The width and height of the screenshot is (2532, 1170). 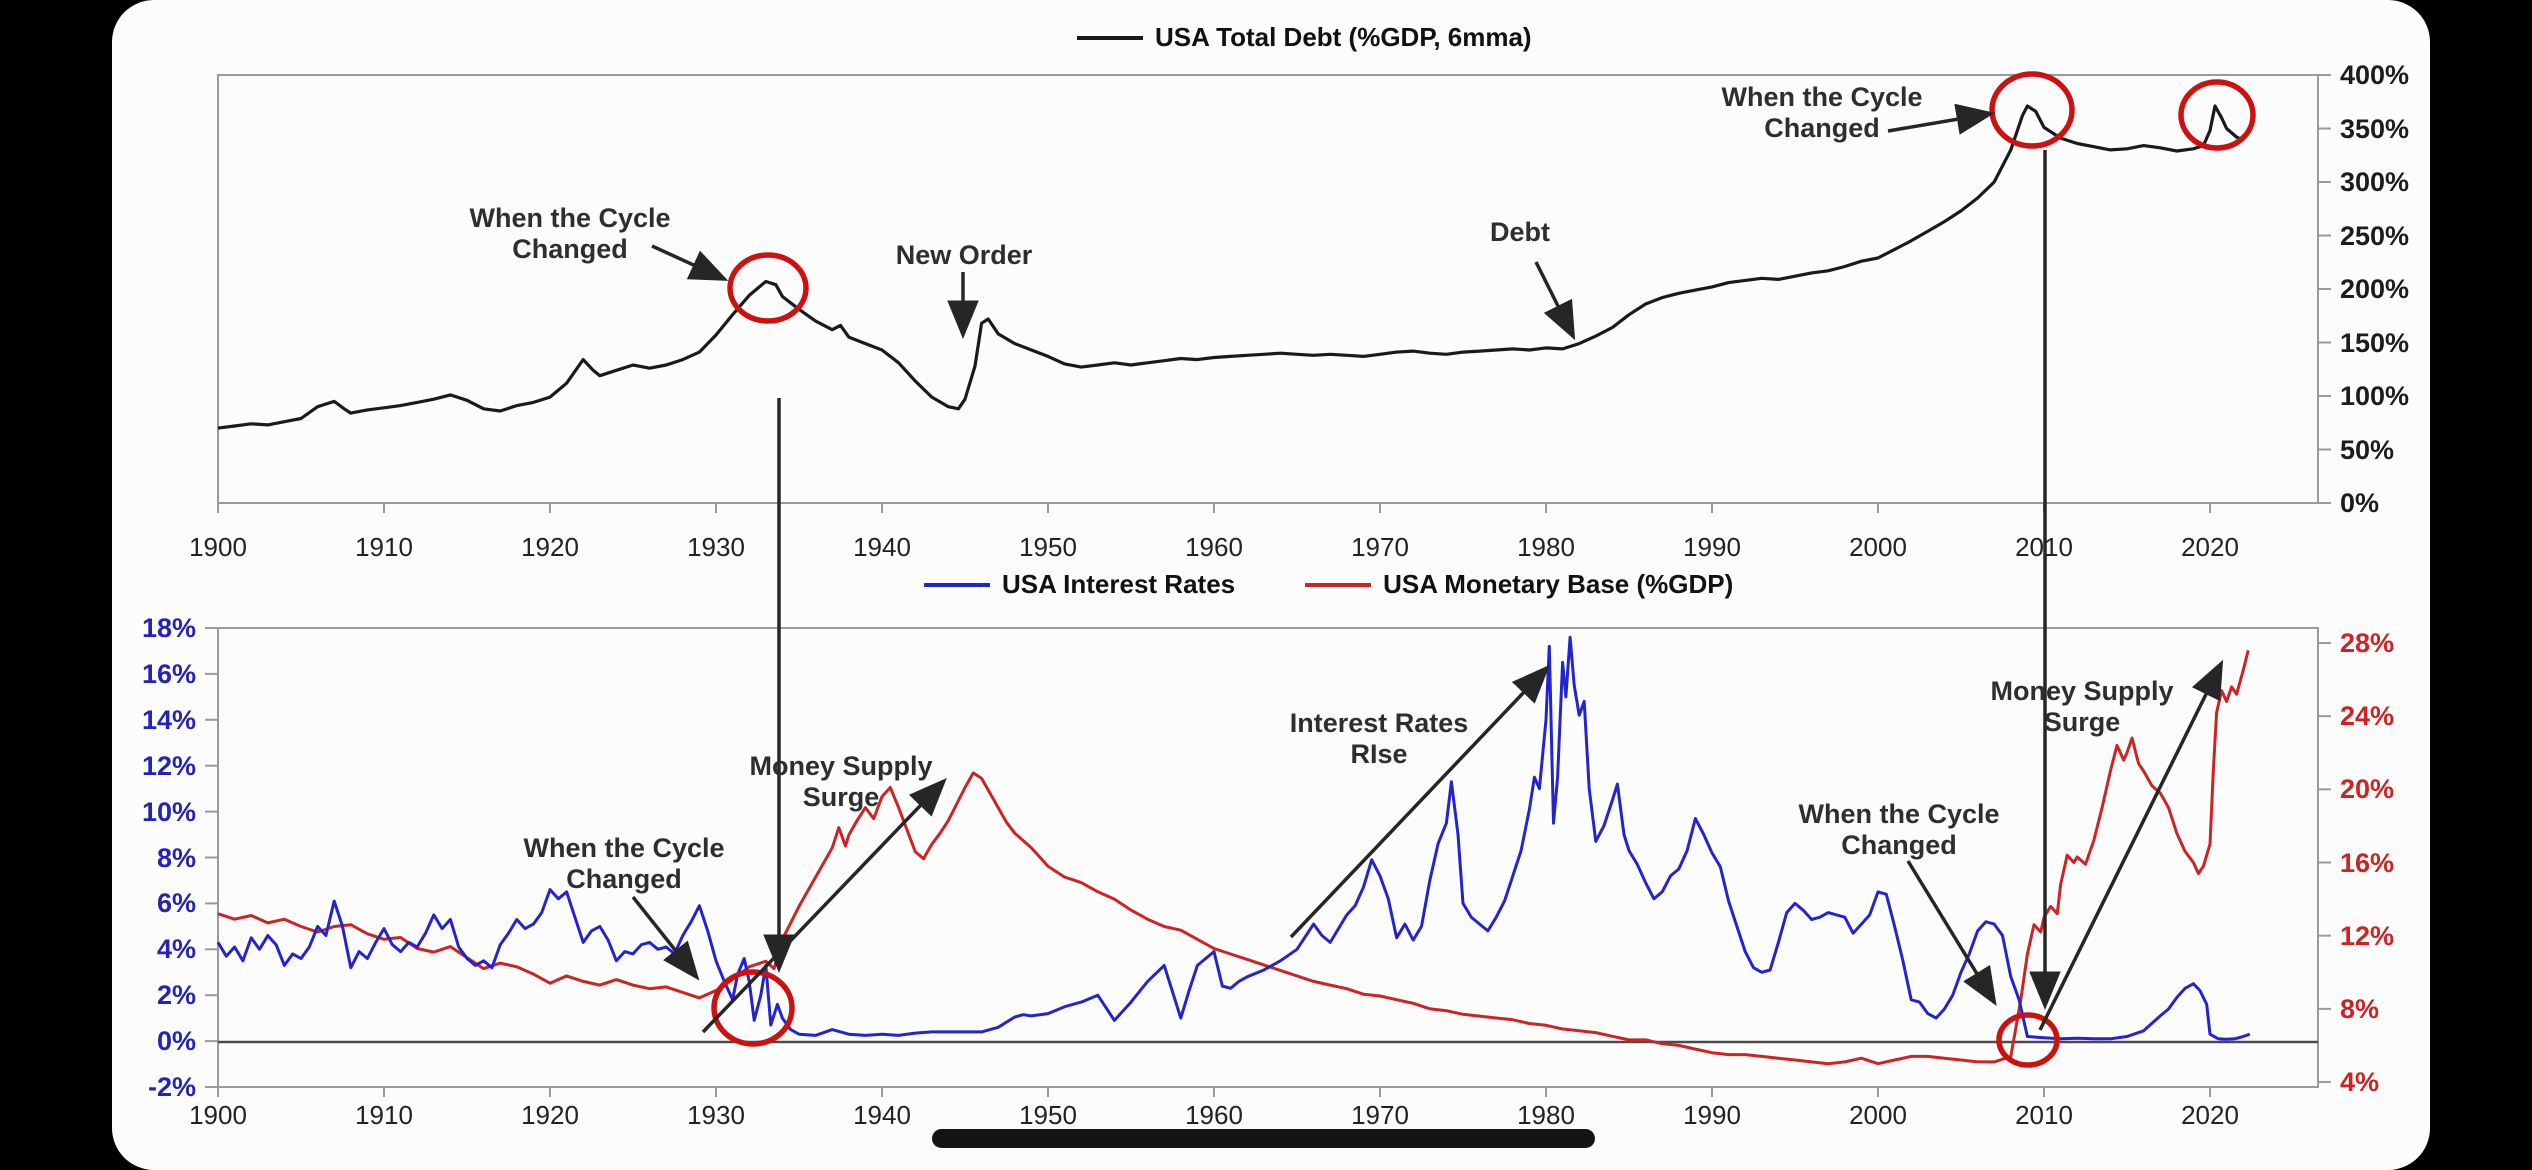 What do you see at coordinates (1558, 584) in the screenshot?
I see `monetary-base-legend-label: USA Monetary Base (%GDP)` at bounding box center [1558, 584].